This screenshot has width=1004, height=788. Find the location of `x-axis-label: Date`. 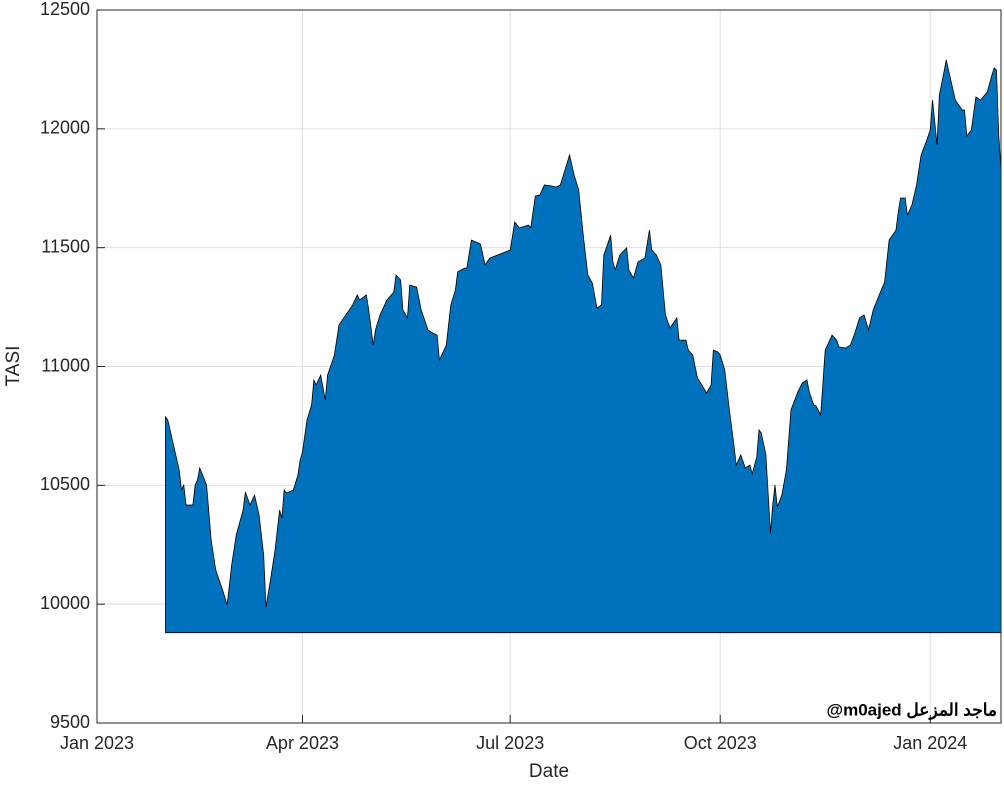

x-axis-label: Date is located at coordinates (549, 771).